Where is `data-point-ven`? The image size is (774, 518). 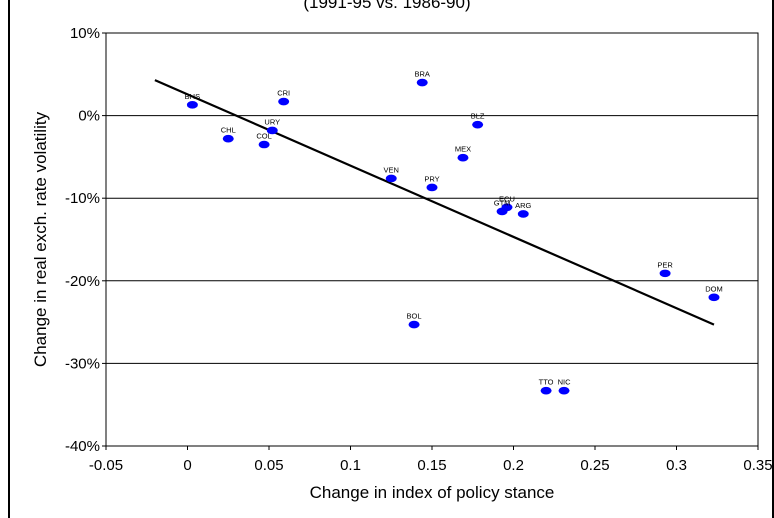 data-point-ven is located at coordinates (391, 178).